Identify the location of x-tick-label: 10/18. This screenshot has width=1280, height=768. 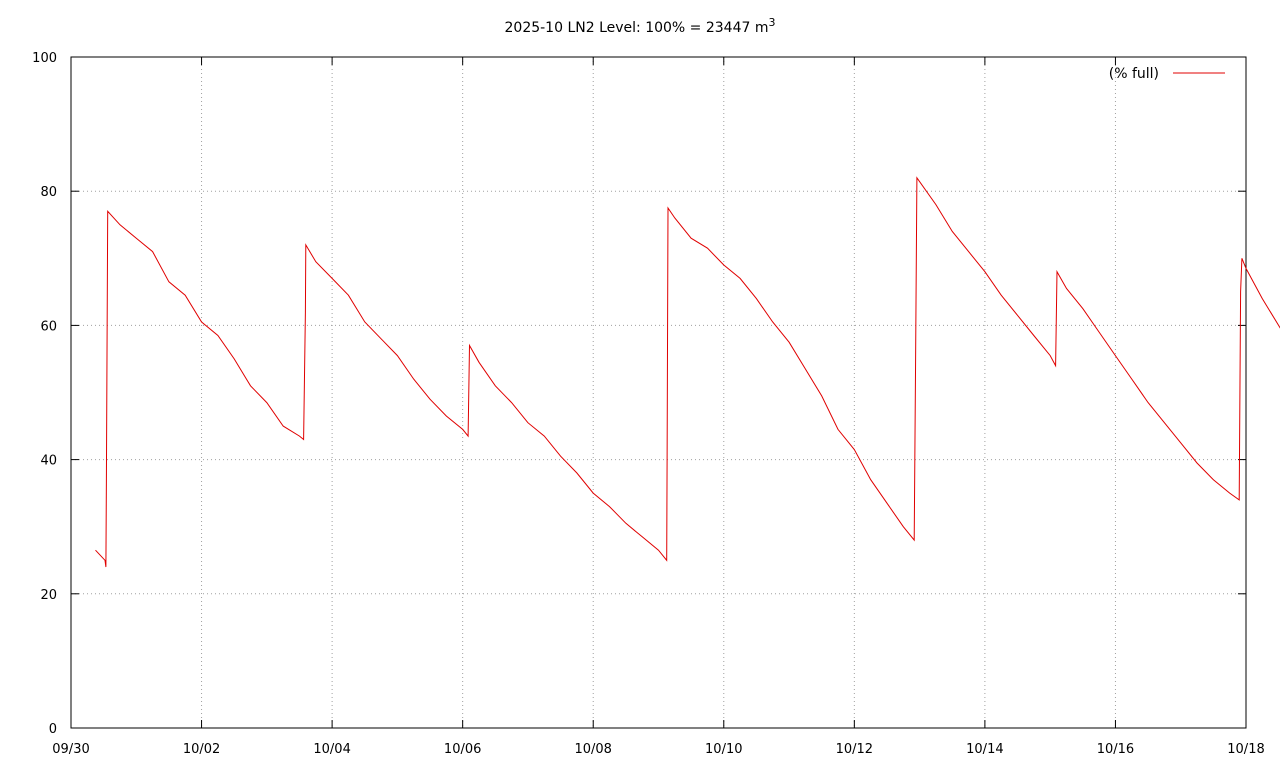
(1245, 749).